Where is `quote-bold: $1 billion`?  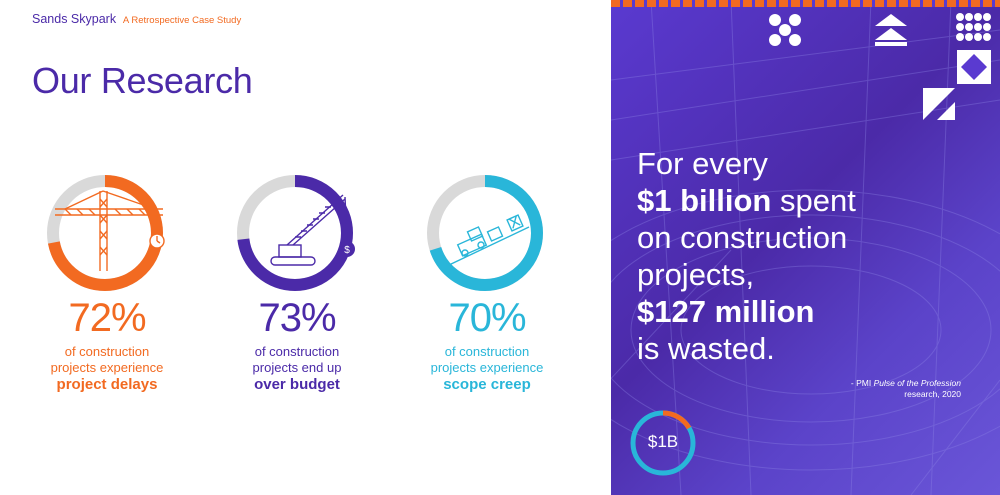
quote-bold: $1 billion is located at coordinates (704, 200).